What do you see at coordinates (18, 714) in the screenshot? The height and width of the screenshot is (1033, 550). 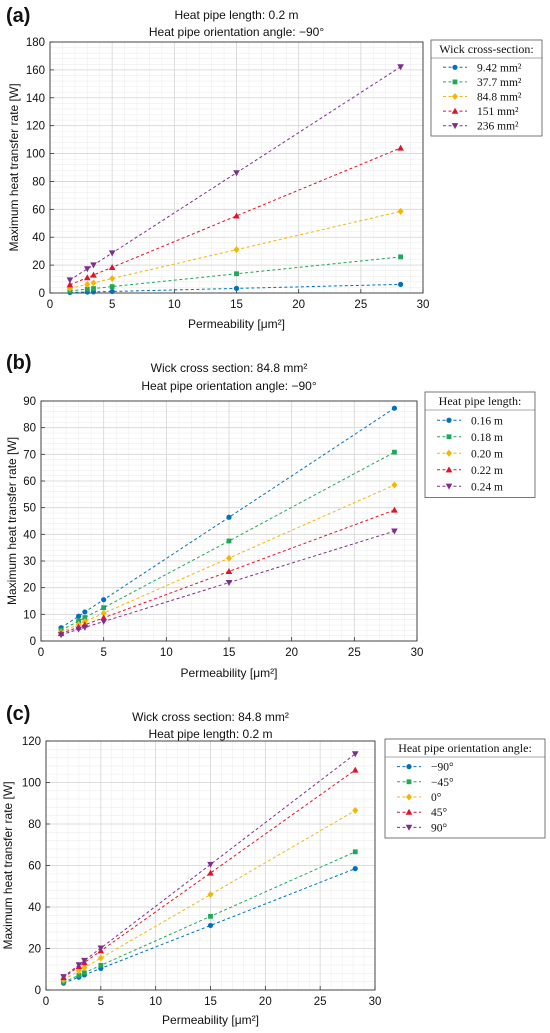 I see `panel-label: (c)` at bounding box center [18, 714].